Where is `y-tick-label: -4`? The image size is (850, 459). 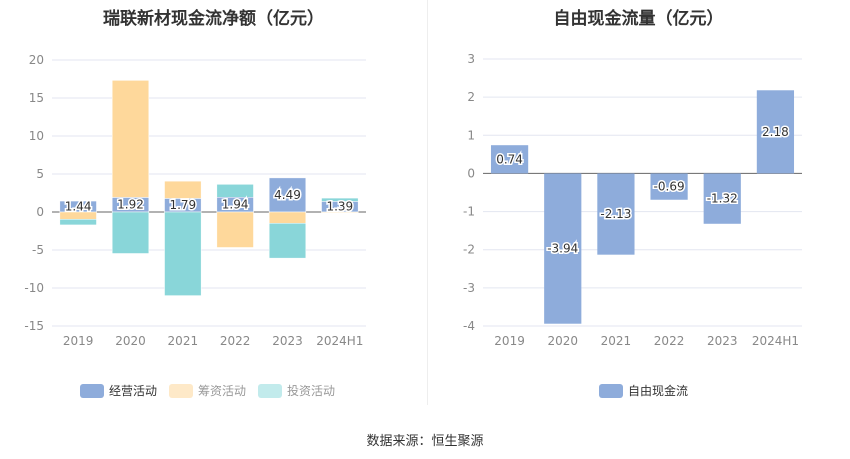
y-tick-label: -4 is located at coordinates (469, 326).